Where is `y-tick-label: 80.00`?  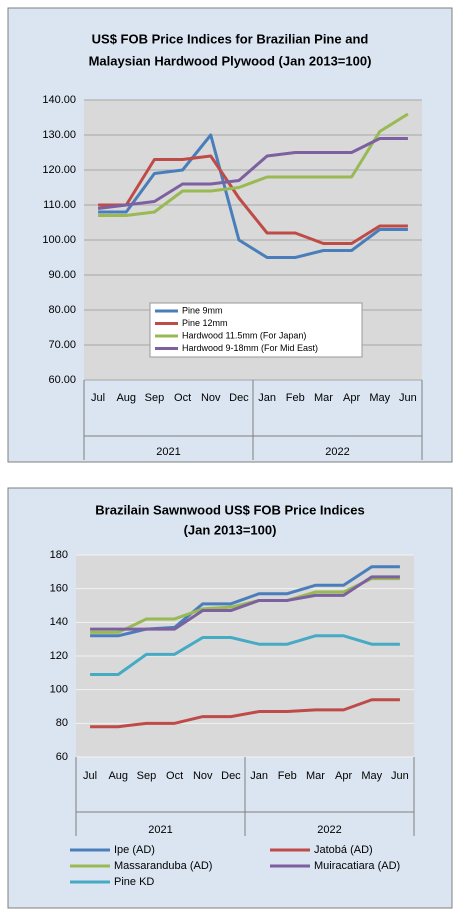 y-tick-label: 80.00 is located at coordinates (62, 310).